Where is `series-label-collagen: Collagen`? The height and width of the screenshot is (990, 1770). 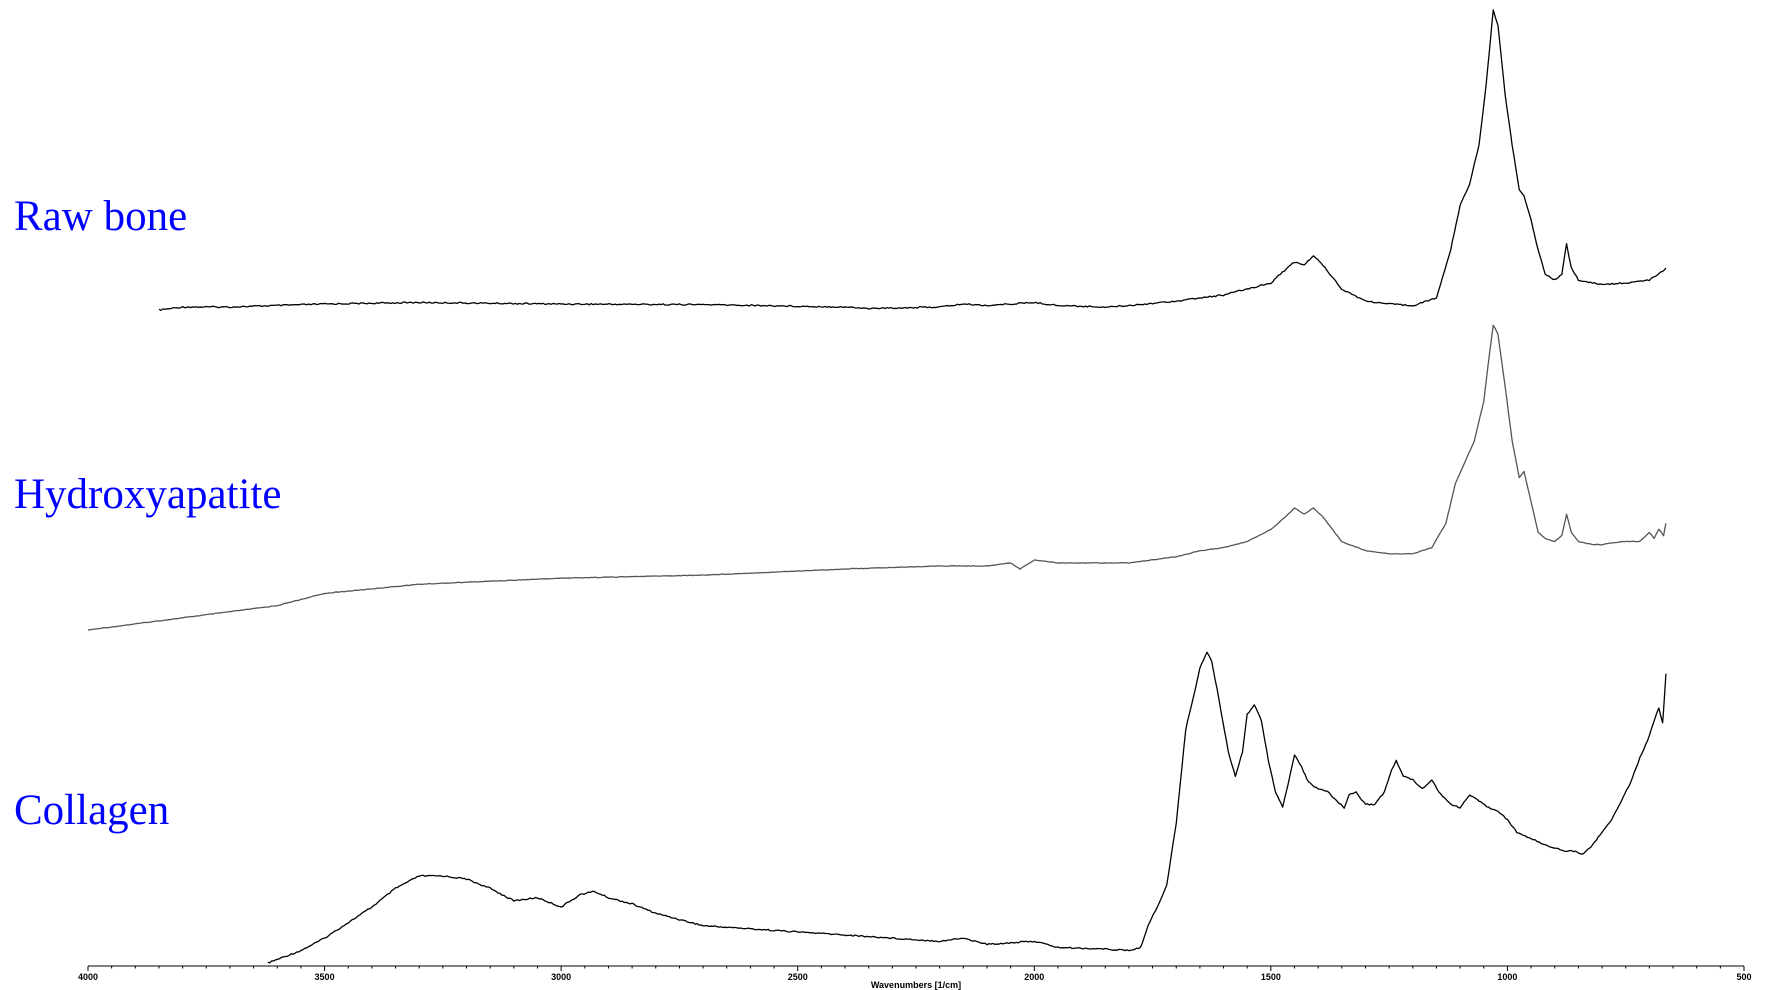
series-label-collagen: Collagen is located at coordinates (91, 810).